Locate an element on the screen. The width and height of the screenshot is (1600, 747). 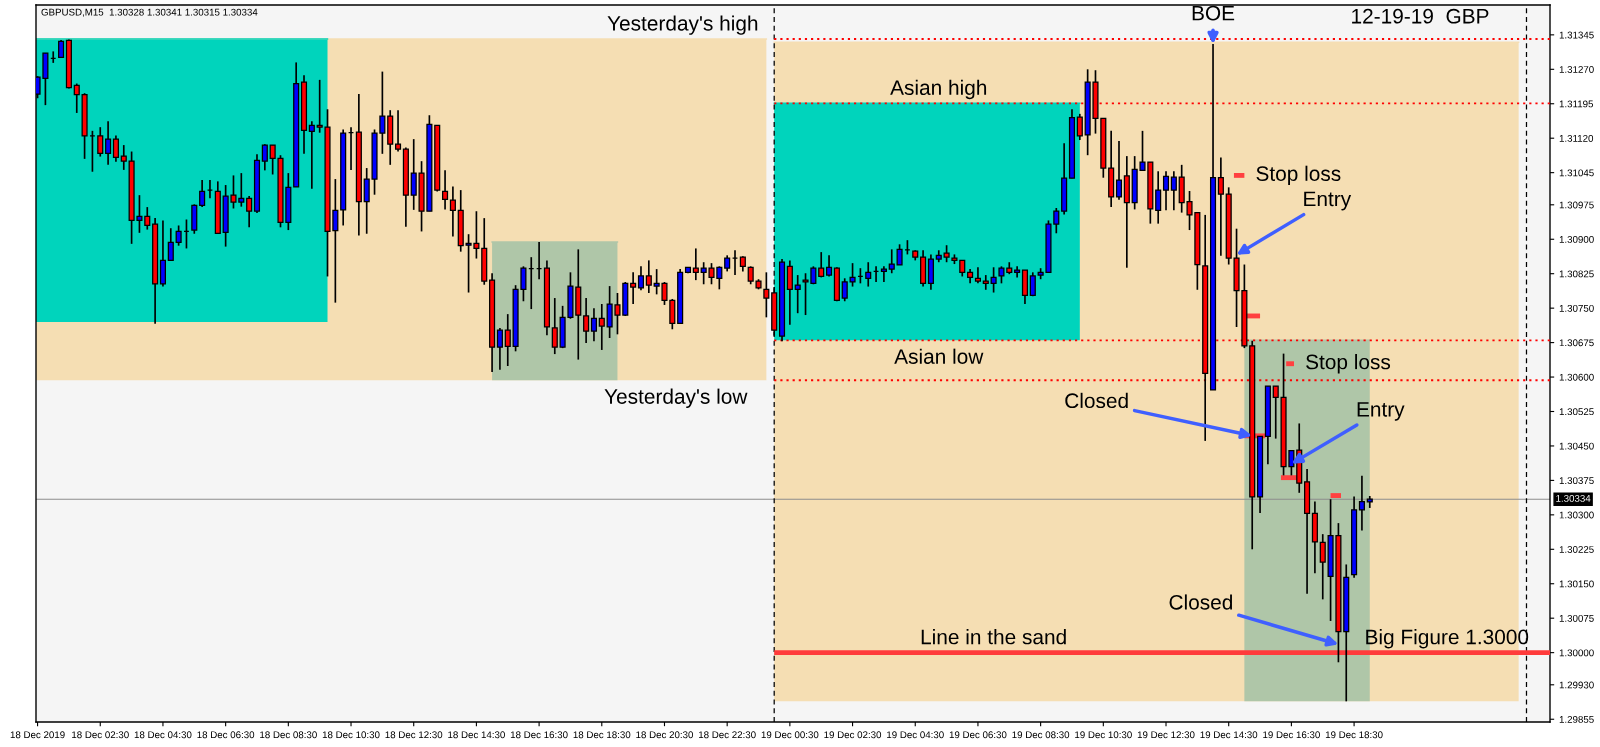
annotation: Big Figure 1.3000 is located at coordinates (1447, 639).